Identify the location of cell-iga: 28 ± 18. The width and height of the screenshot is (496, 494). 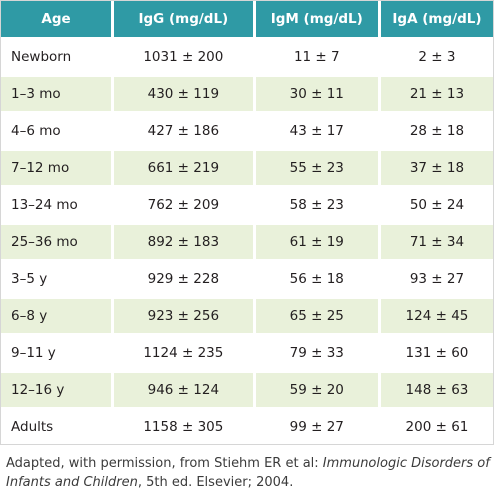
(436, 132).